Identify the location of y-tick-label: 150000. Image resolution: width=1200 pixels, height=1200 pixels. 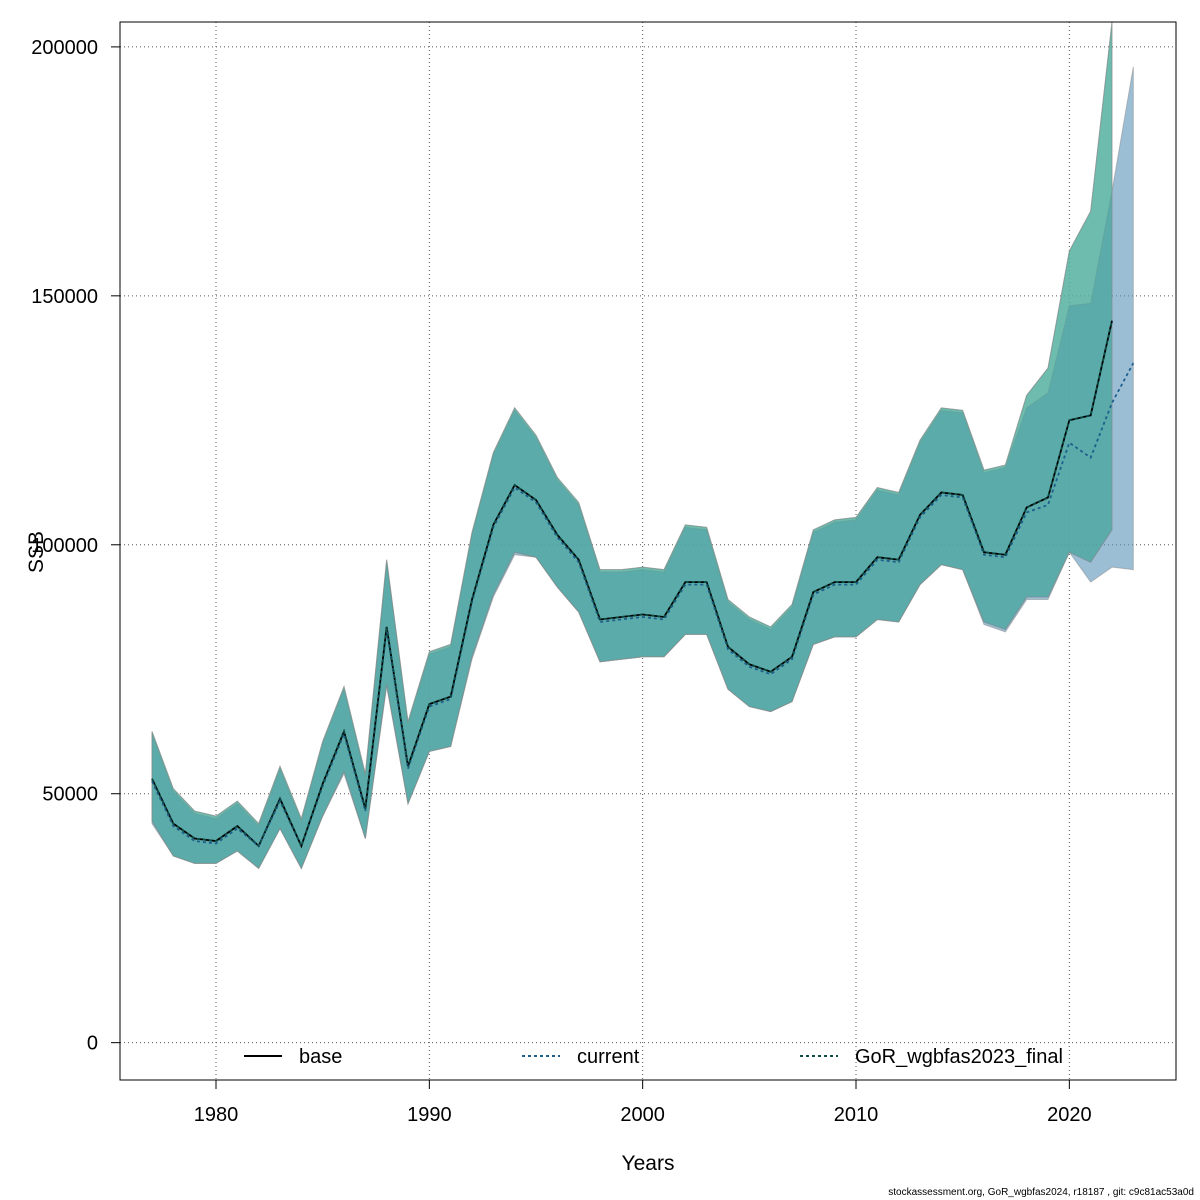
(64, 297).